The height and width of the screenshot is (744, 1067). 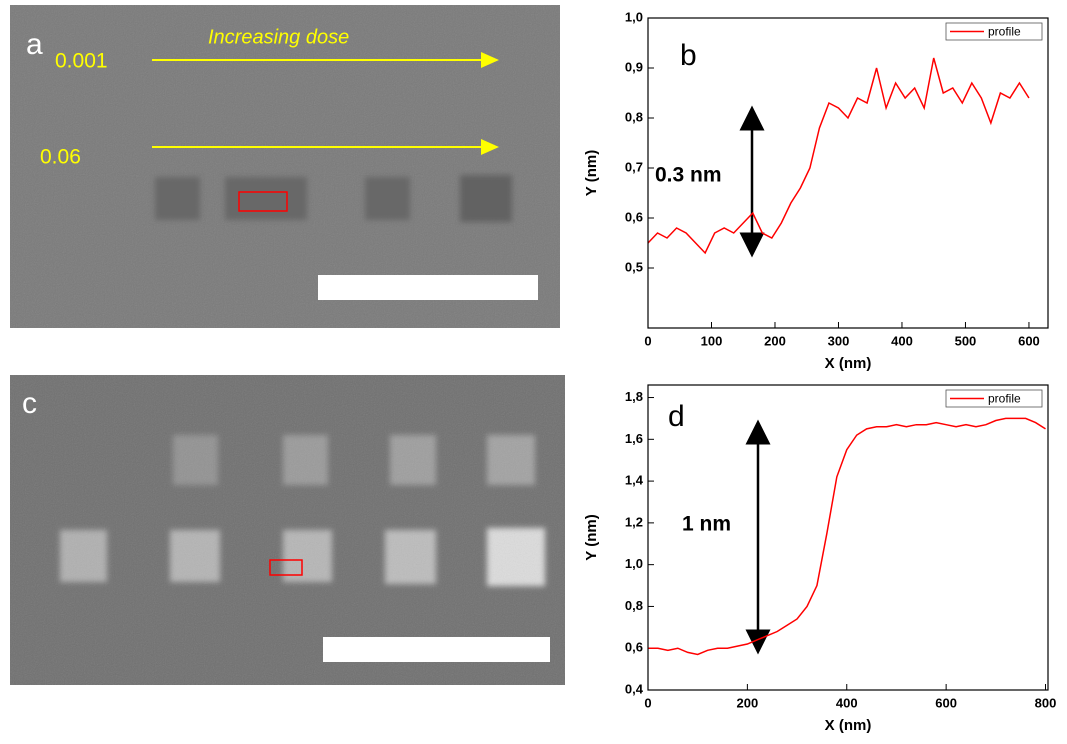 I want to click on x-tick-label: 500, so click(x=966, y=340).